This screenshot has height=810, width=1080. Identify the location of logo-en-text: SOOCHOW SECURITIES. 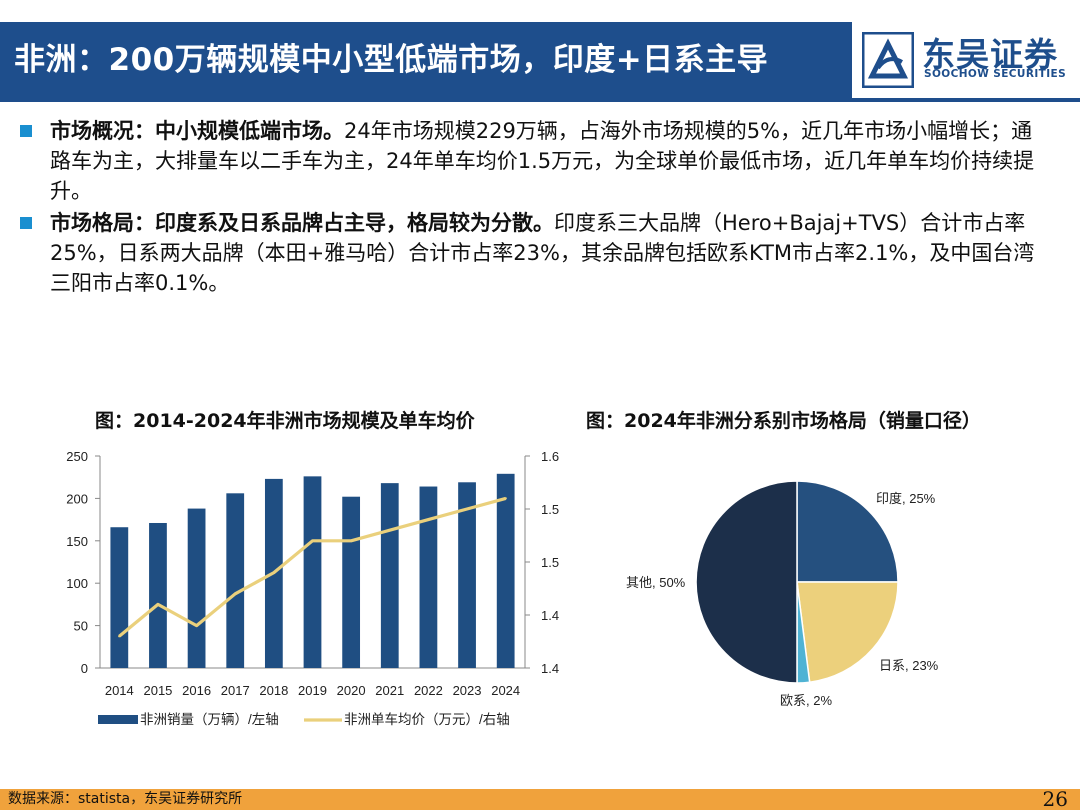
(995, 74).